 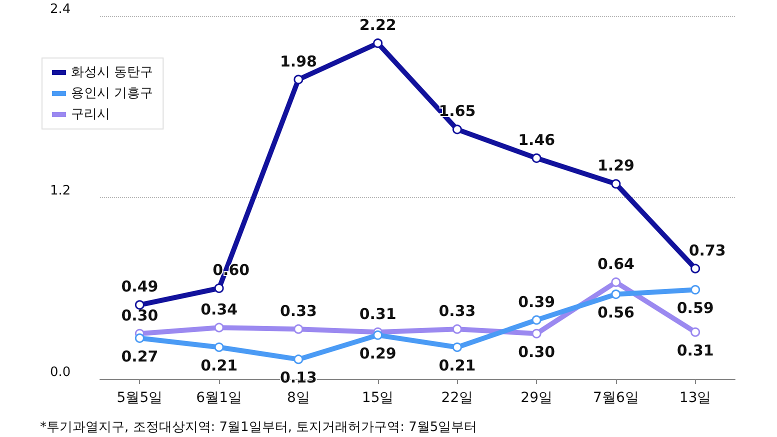 What do you see at coordinates (615, 165) in the screenshot?
I see `data-label: 1.29` at bounding box center [615, 165].